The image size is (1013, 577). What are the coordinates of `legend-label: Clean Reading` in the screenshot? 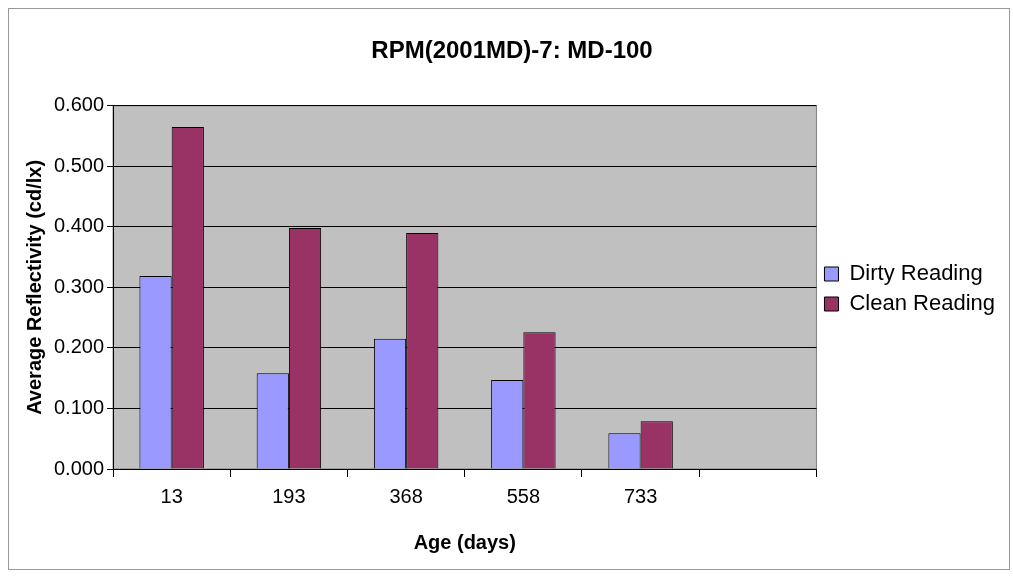 It's located at (922, 303).